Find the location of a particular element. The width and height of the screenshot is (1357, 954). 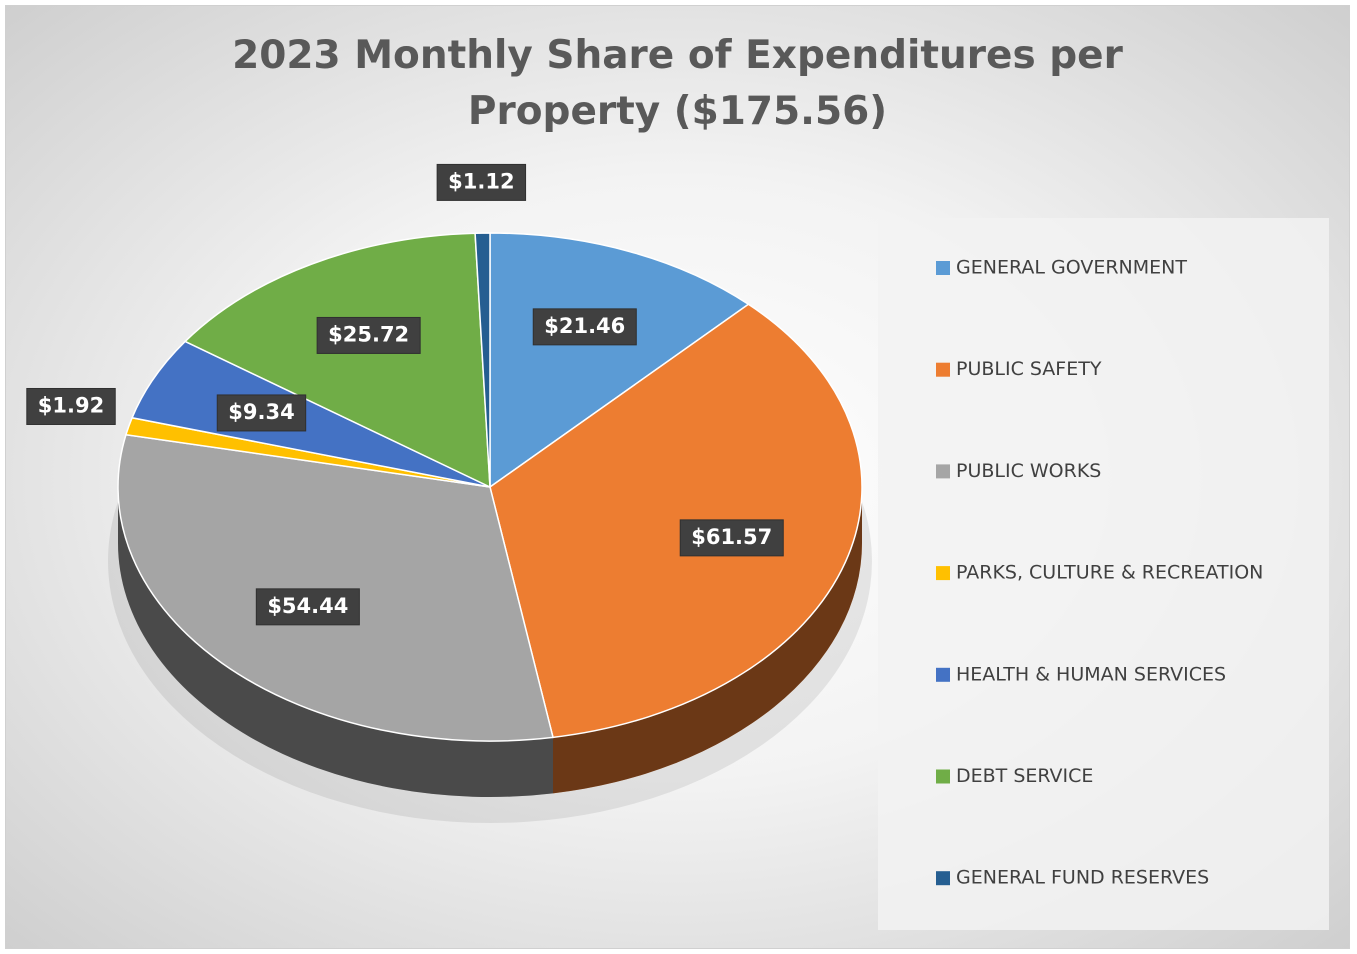

data-label: $9.34 is located at coordinates (261, 413).